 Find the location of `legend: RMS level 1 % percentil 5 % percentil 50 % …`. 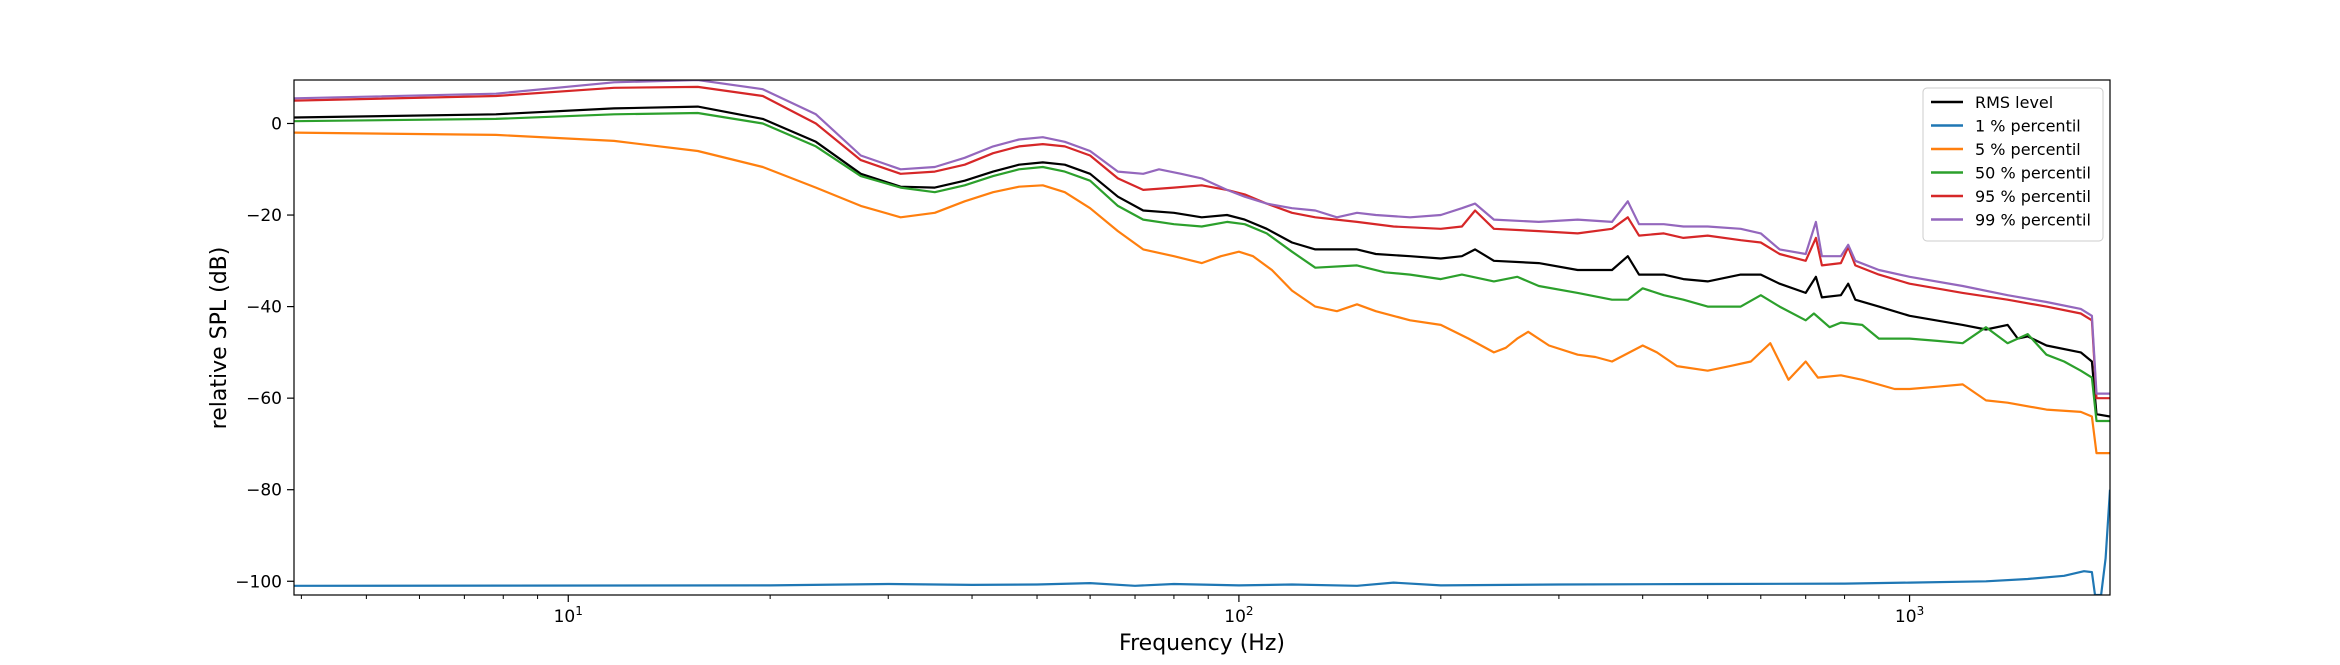

legend: RMS level 1 % percentil 5 % percentil 50 % … is located at coordinates (2013, 164).